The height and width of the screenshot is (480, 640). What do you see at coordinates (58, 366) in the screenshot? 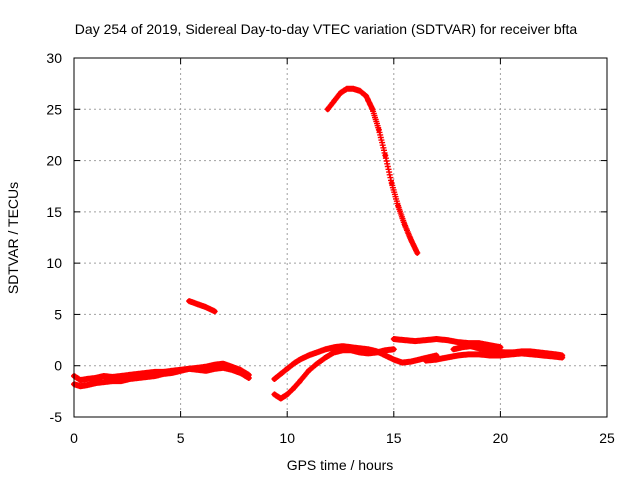
I see `y-tick-label: 0` at bounding box center [58, 366].